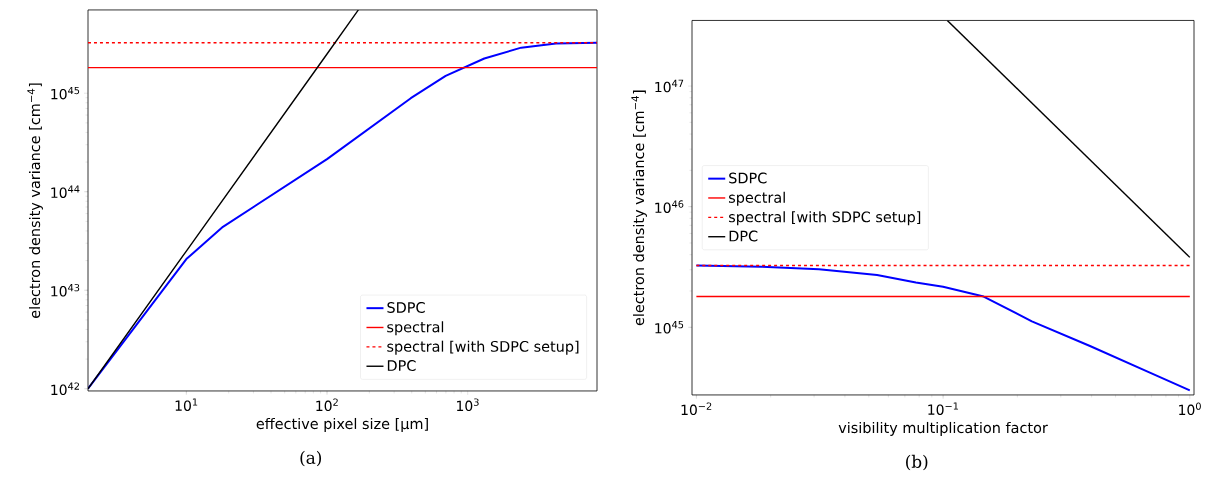 This screenshot has width=1212, height=488. Describe the element at coordinates (311, 458) in the screenshot. I see `text: (a)` at that location.